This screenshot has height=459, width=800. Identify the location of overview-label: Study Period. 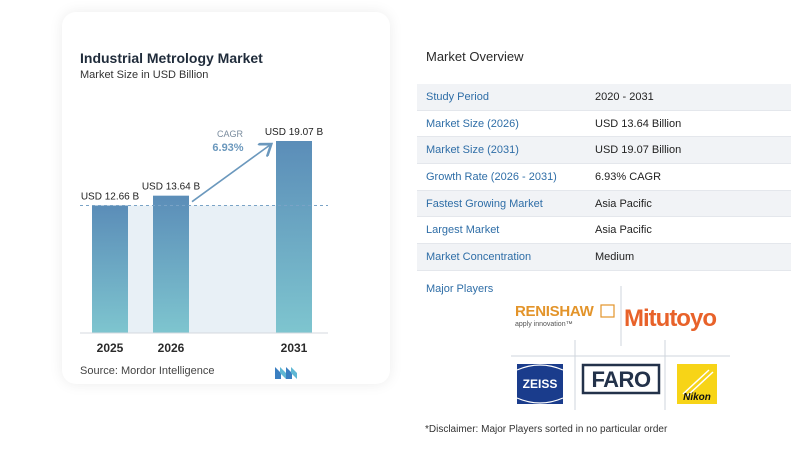
(457, 96).